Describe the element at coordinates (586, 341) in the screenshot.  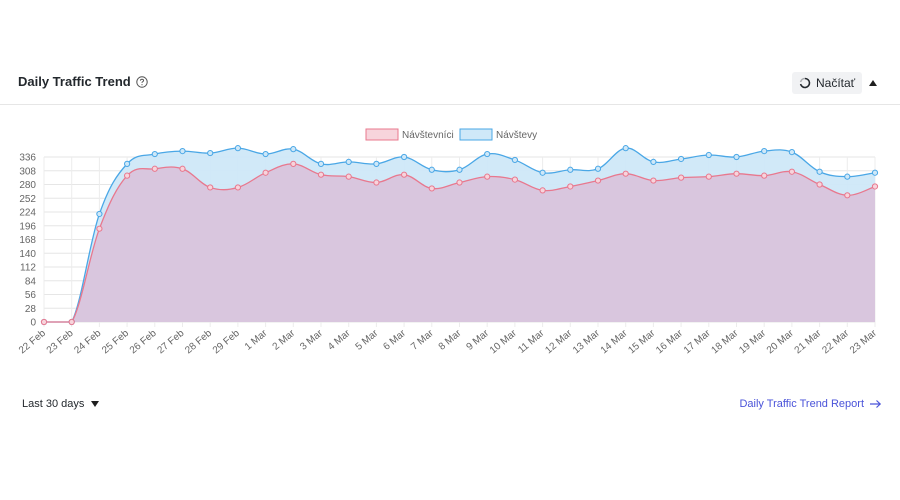
I see `x-tick-label: 13 Mar` at that location.